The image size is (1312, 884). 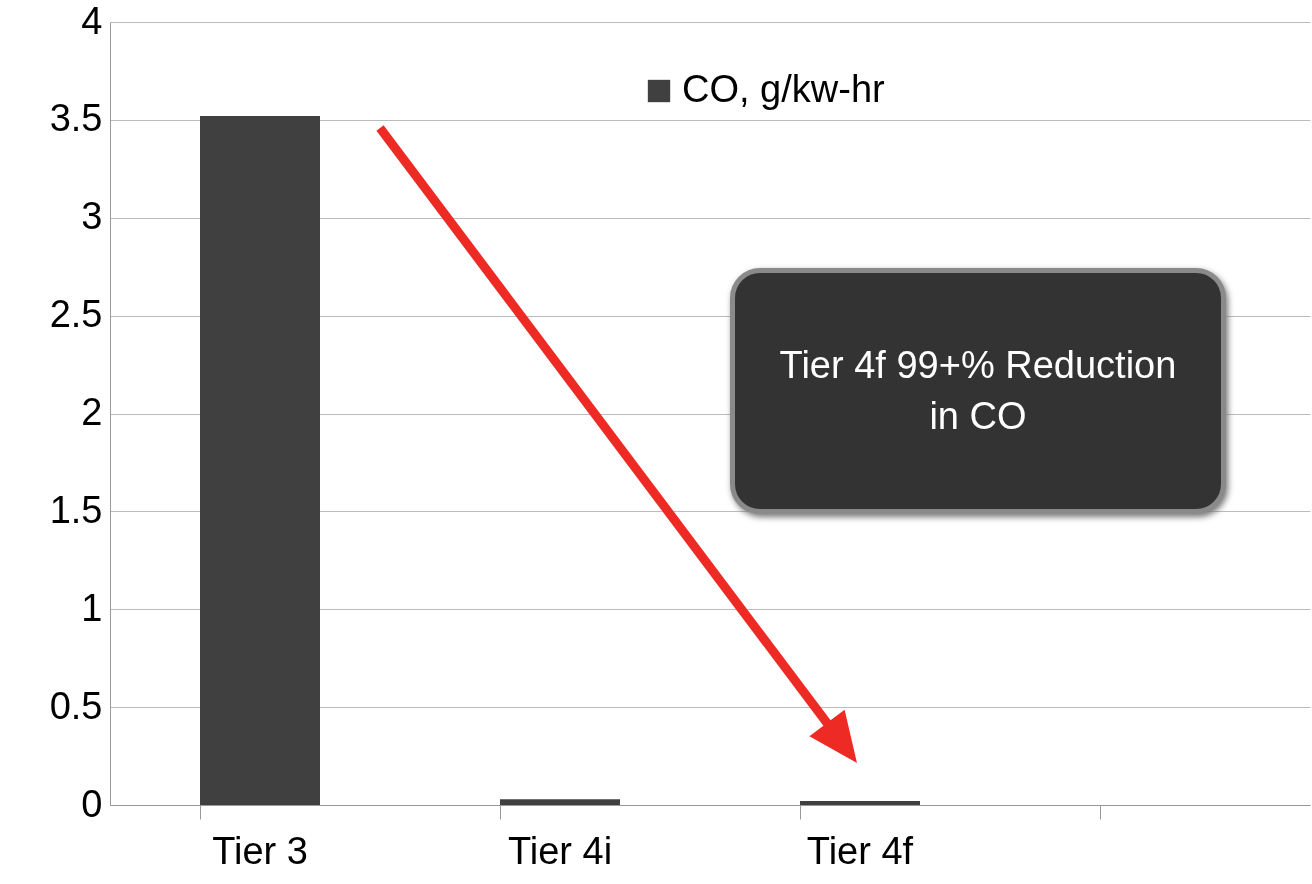 I want to click on callout-box: Tier 4f 99+% Reduction in CO, so click(x=978, y=391).